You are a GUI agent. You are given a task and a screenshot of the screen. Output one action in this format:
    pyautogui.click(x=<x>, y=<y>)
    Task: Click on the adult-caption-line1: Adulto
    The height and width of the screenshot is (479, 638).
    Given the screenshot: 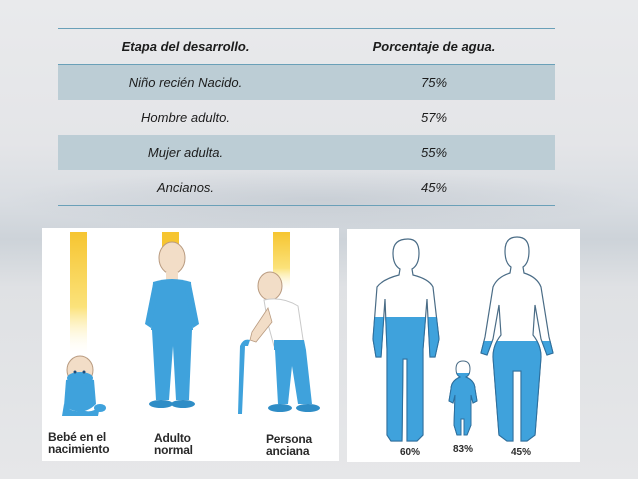 What is the action you would take?
    pyautogui.click(x=172, y=438)
    